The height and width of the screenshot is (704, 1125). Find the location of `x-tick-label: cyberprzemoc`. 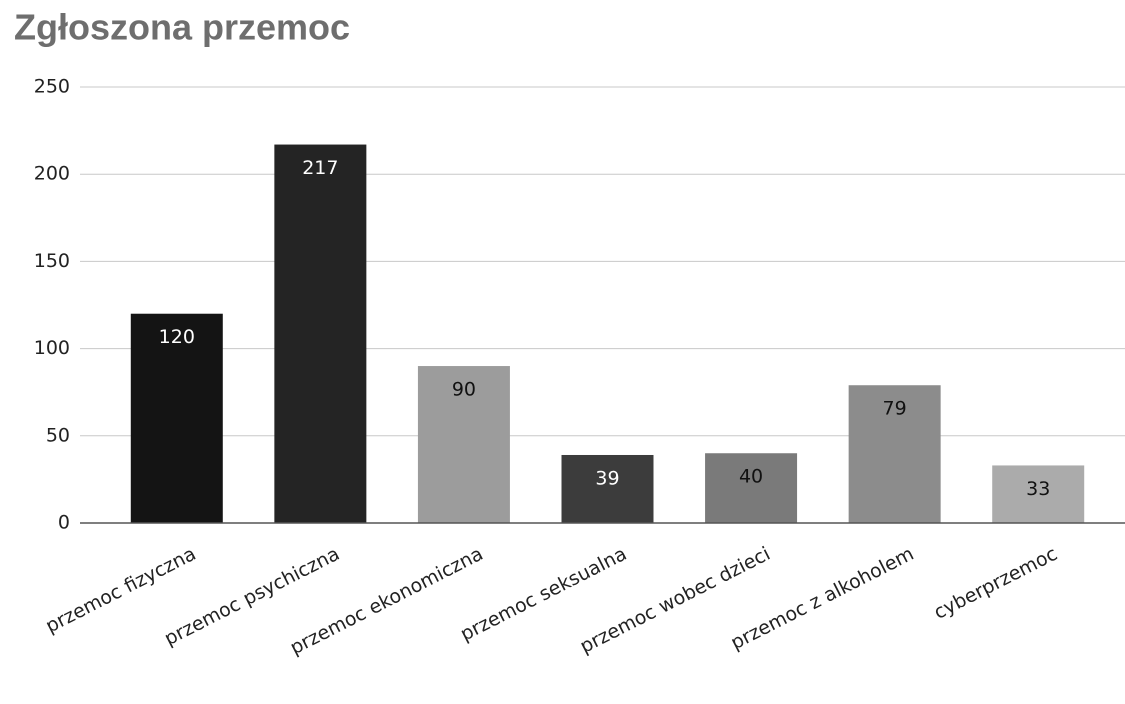

x-tick-label: cyberprzemoc is located at coordinates (995, 583).